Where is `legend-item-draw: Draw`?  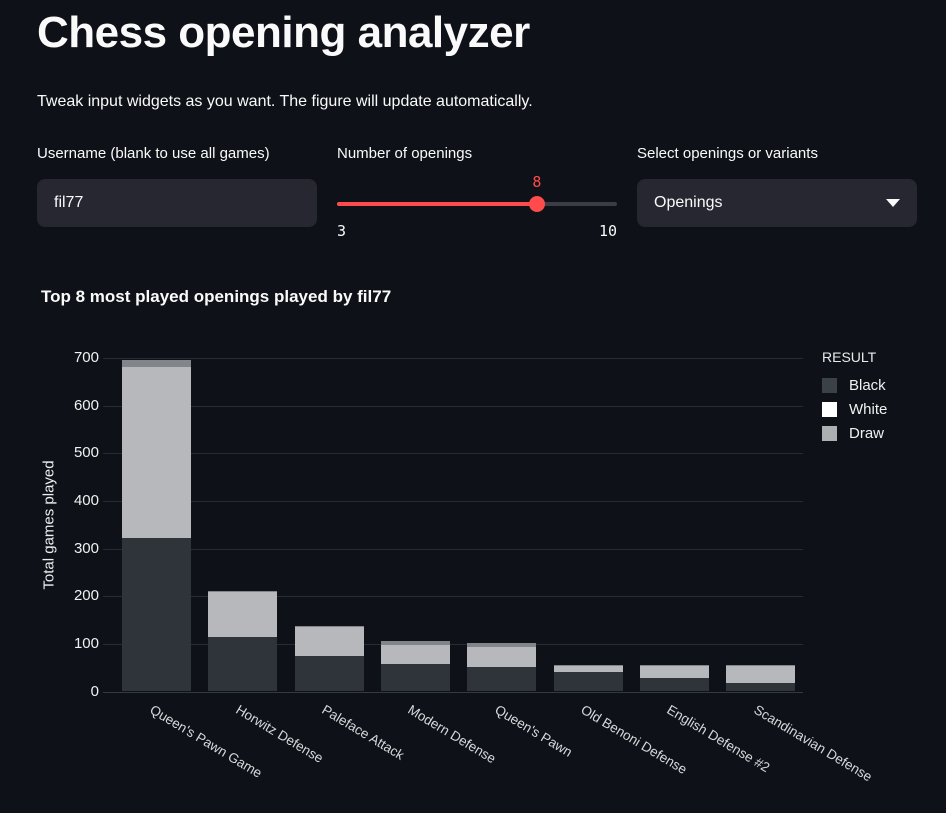 legend-item-draw: Draw is located at coordinates (854, 433).